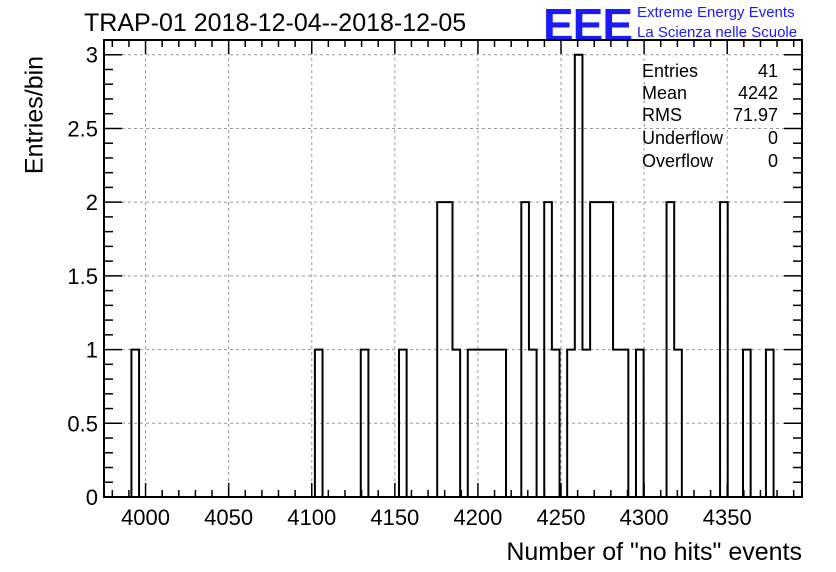 The height and width of the screenshot is (572, 836). Describe the element at coordinates (644, 517) in the screenshot. I see `x-tick-label: 4300` at that location.